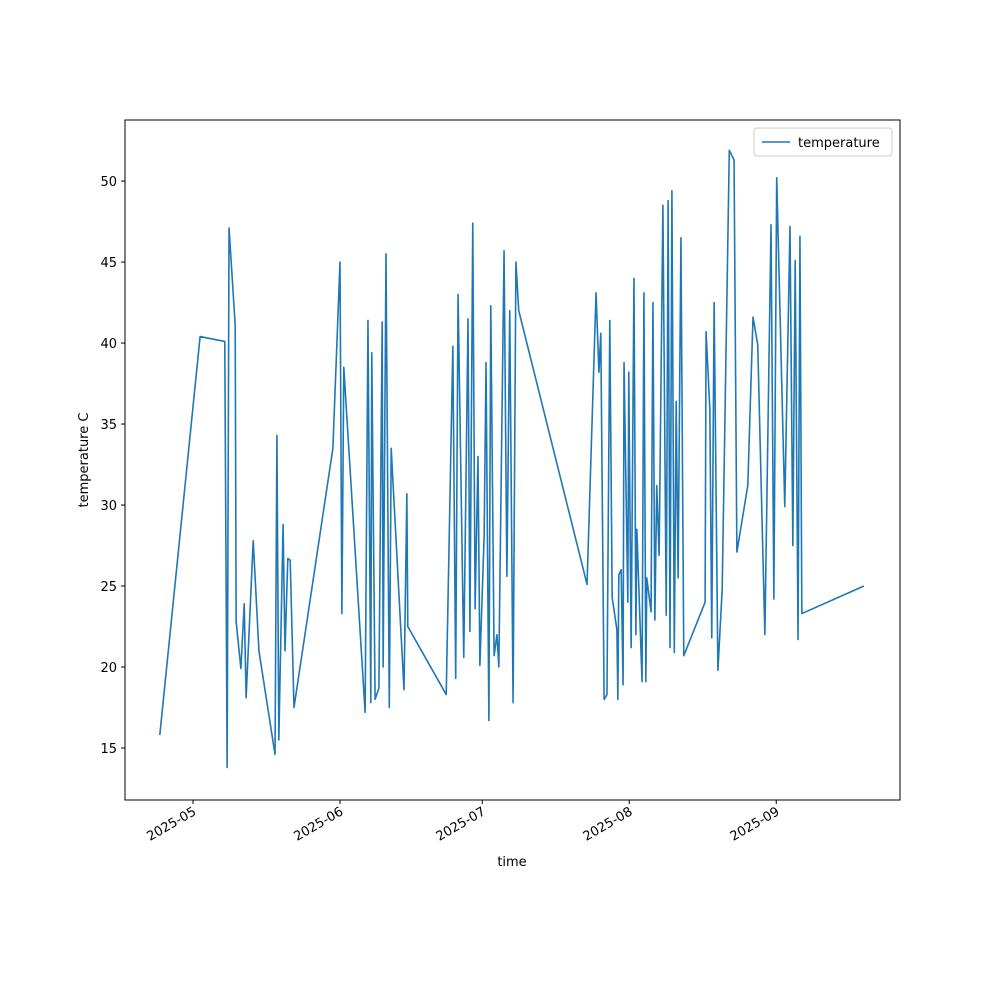  What do you see at coordinates (108, 425) in the screenshot?
I see `y-tick-label: 35` at bounding box center [108, 425].